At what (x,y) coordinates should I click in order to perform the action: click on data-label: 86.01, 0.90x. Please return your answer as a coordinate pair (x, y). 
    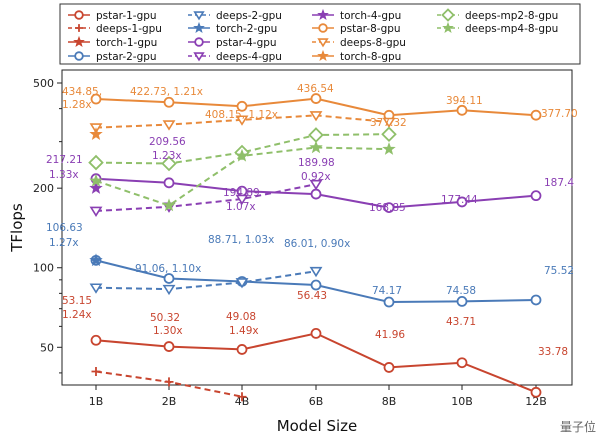
    Looking at the image, I should click on (317, 244).